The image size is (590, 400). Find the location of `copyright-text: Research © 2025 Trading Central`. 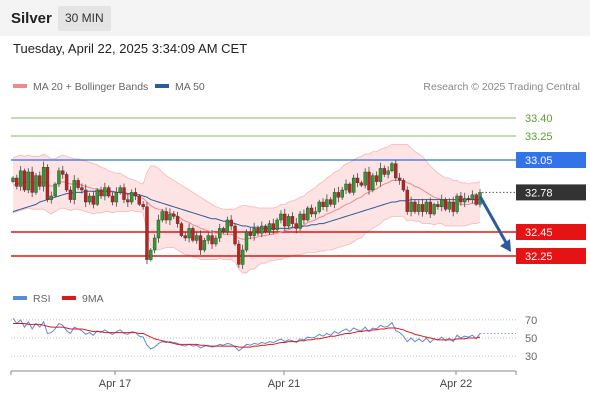

copyright-text: Research © 2025 Trading Central is located at coordinates (501, 87).